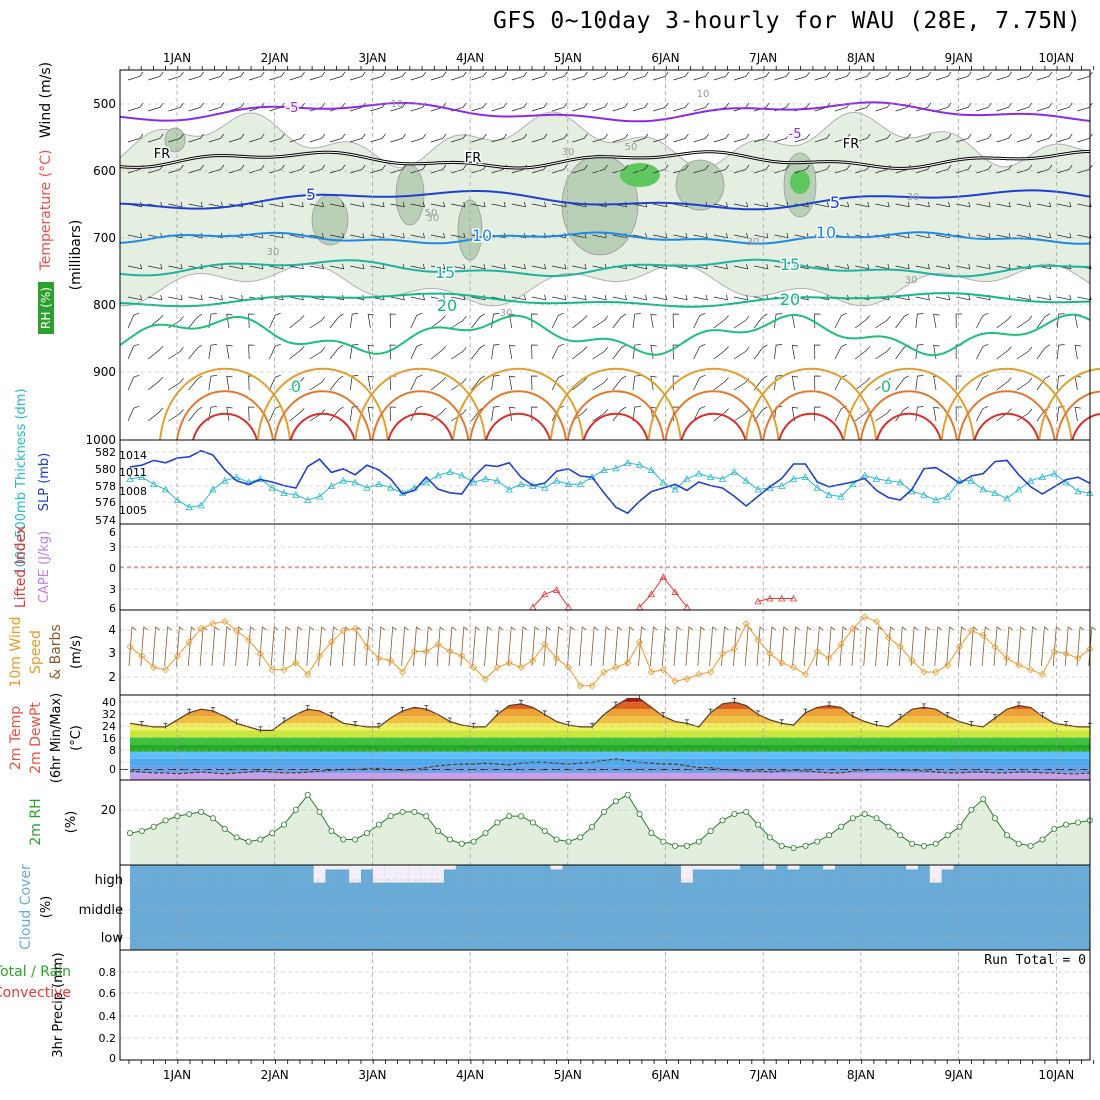 This screenshot has width=1100, height=1100. Describe the element at coordinates (100, 440) in the screenshot. I see `pressure-tick: 1000` at that location.